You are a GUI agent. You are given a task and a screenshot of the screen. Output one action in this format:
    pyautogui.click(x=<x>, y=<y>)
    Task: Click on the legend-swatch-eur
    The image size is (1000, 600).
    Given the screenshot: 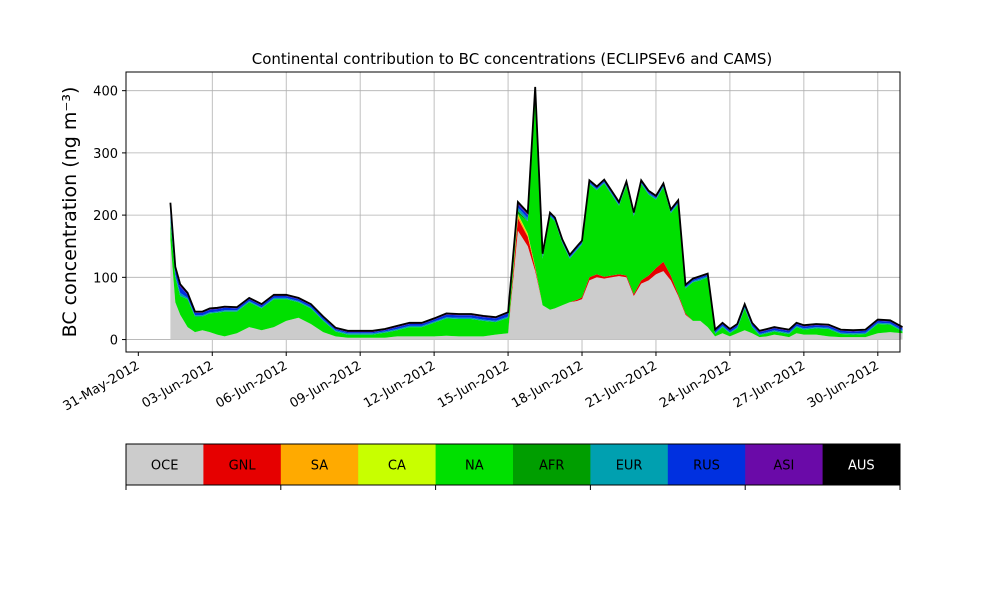 What is the action you would take?
    pyautogui.click(x=629, y=464)
    